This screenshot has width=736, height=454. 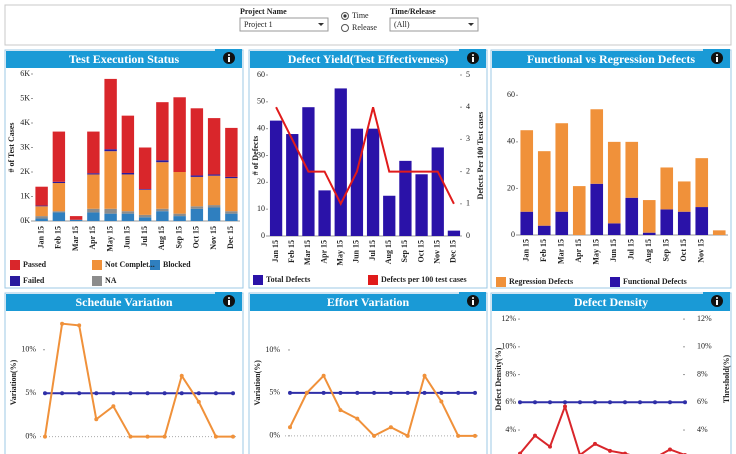 I want to click on x-tick-label: Jun 15, so click(x=127, y=237).